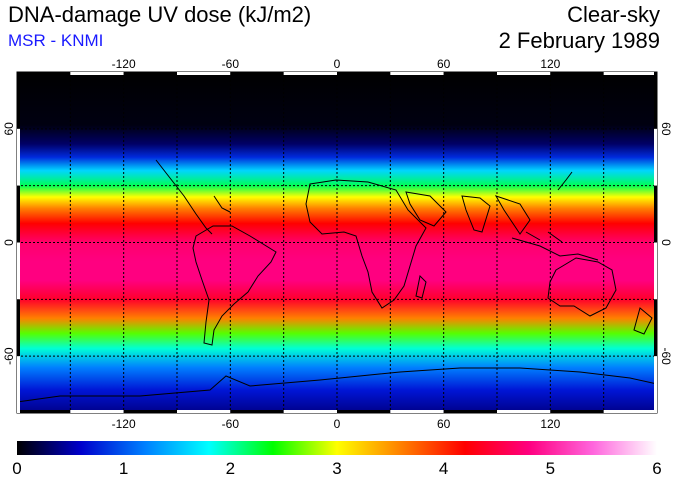  Describe the element at coordinates (656, 468) in the screenshot. I see `colorbar-tick-label: 6` at that location.